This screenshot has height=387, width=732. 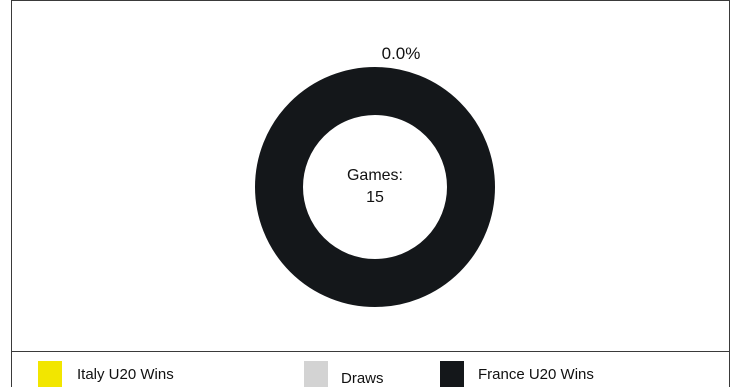 I want to click on legend-swatch-draws, so click(x=316, y=374).